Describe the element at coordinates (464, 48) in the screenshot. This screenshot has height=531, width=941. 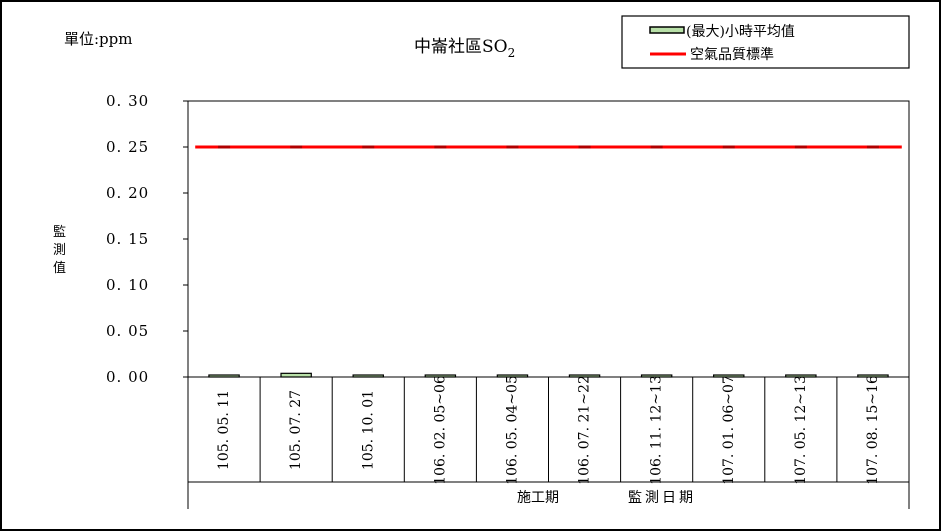
I see `chart-title: 中崙社區SO2` at that location.